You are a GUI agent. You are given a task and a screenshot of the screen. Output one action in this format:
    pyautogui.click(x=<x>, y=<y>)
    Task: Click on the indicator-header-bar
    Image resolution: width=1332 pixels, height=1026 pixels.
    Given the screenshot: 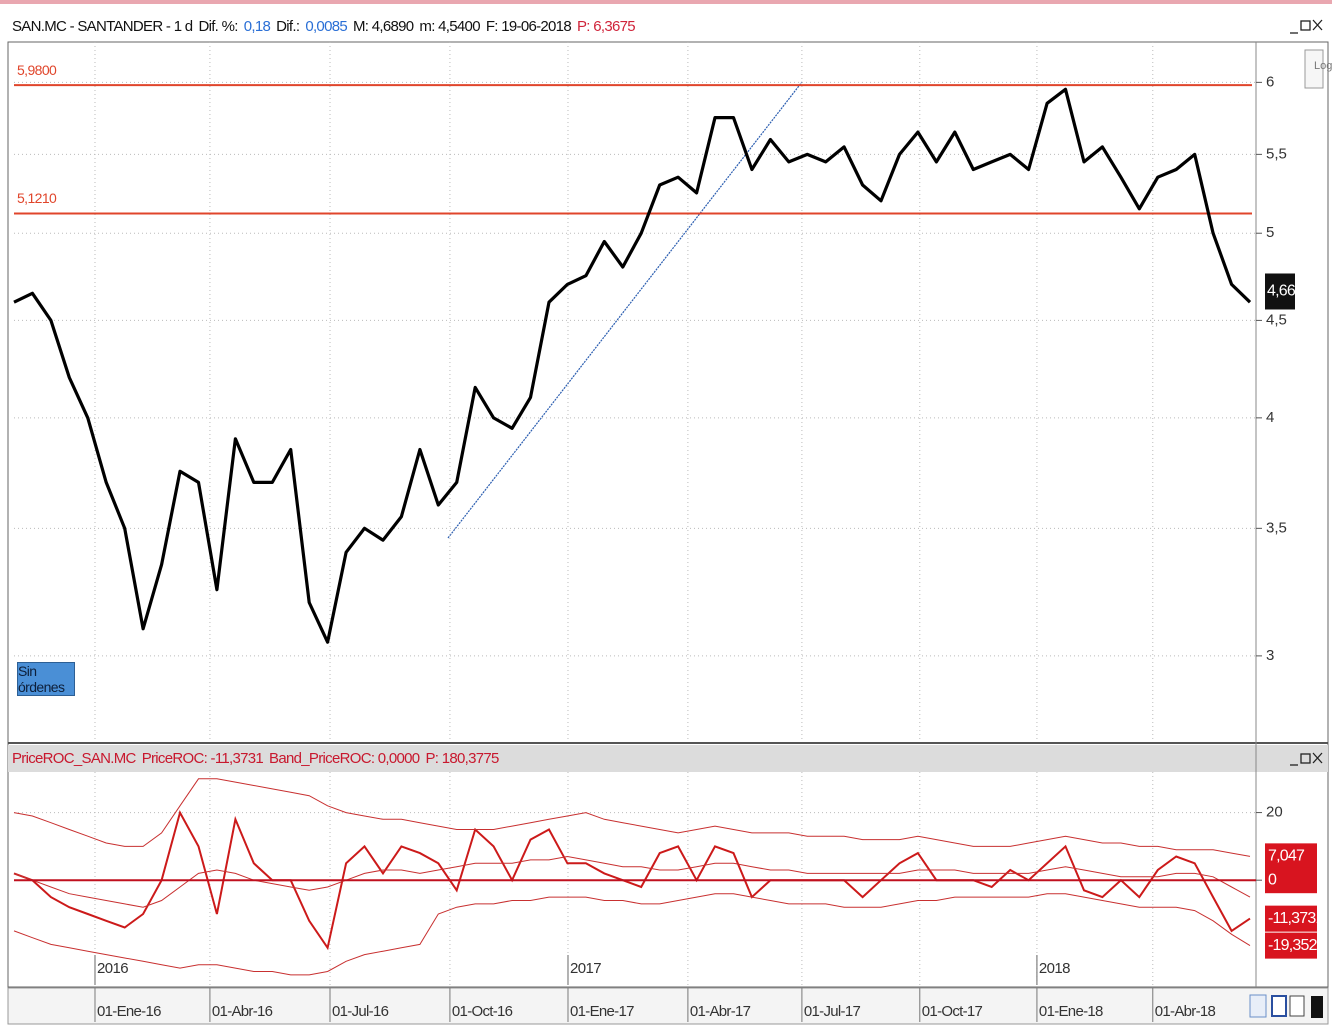 What is the action you would take?
    pyautogui.click(x=668, y=758)
    